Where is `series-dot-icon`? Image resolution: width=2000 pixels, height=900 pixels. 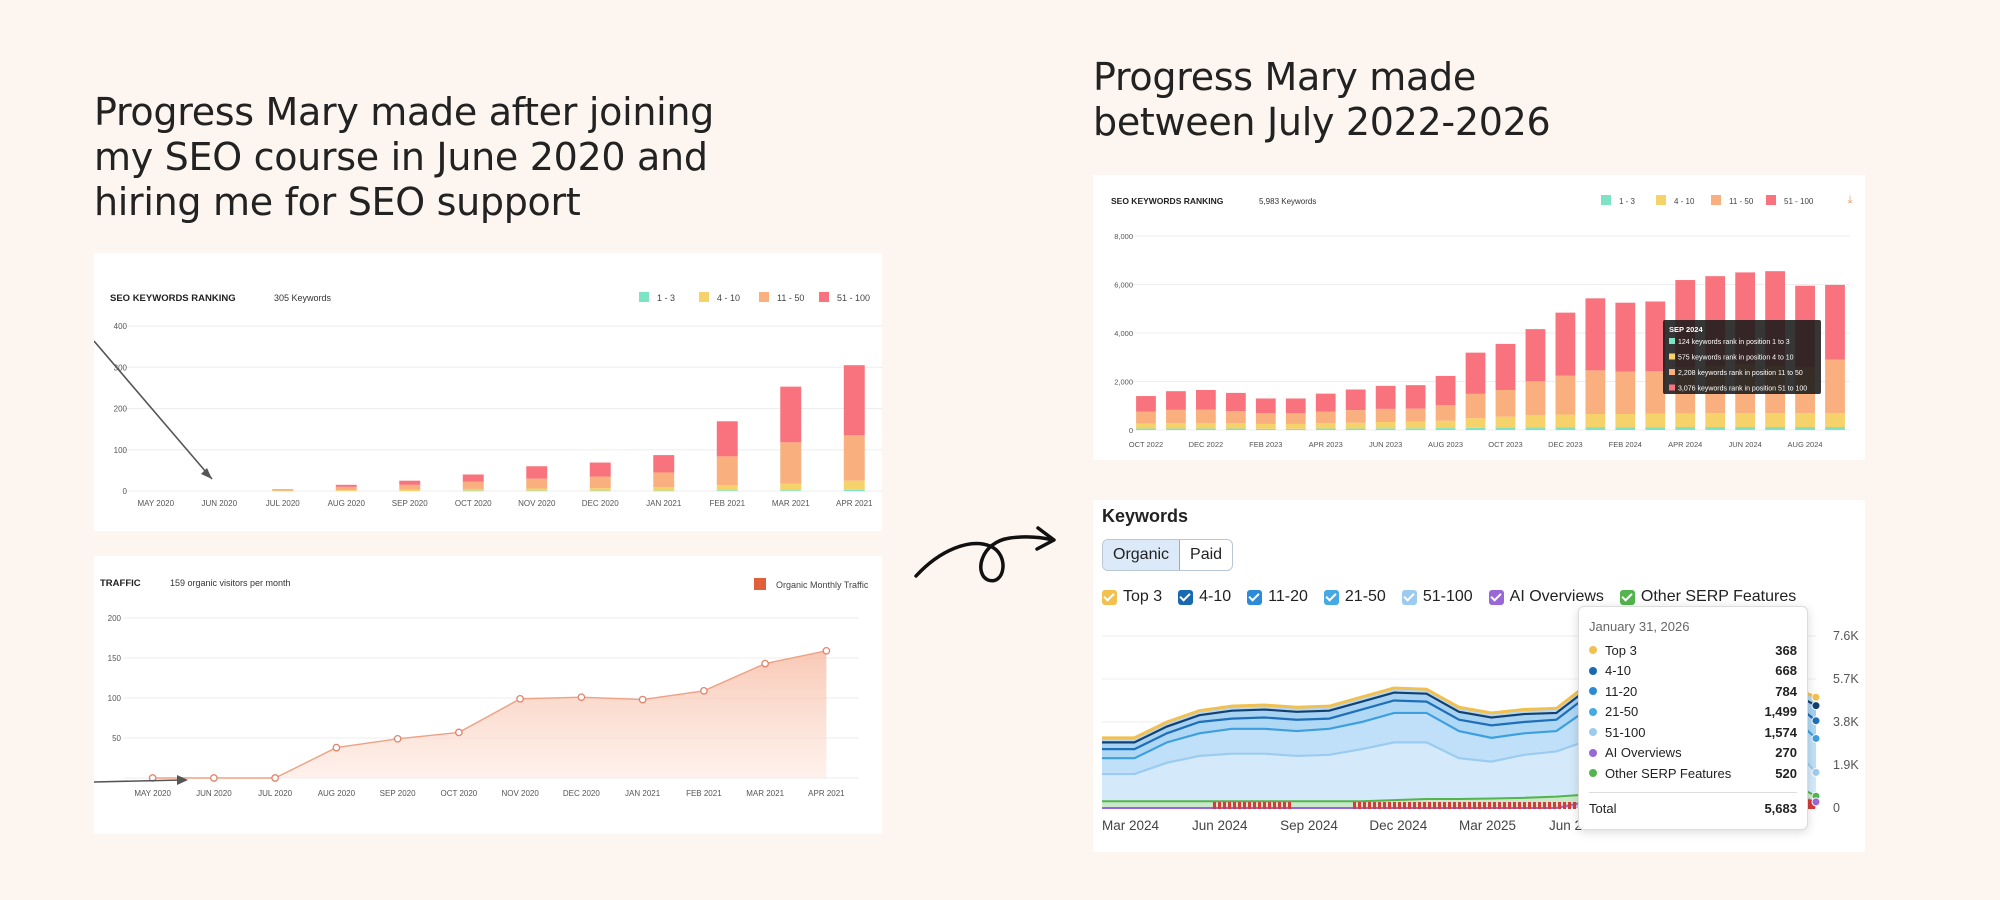
series-dot-icon is located at coordinates (1593, 650).